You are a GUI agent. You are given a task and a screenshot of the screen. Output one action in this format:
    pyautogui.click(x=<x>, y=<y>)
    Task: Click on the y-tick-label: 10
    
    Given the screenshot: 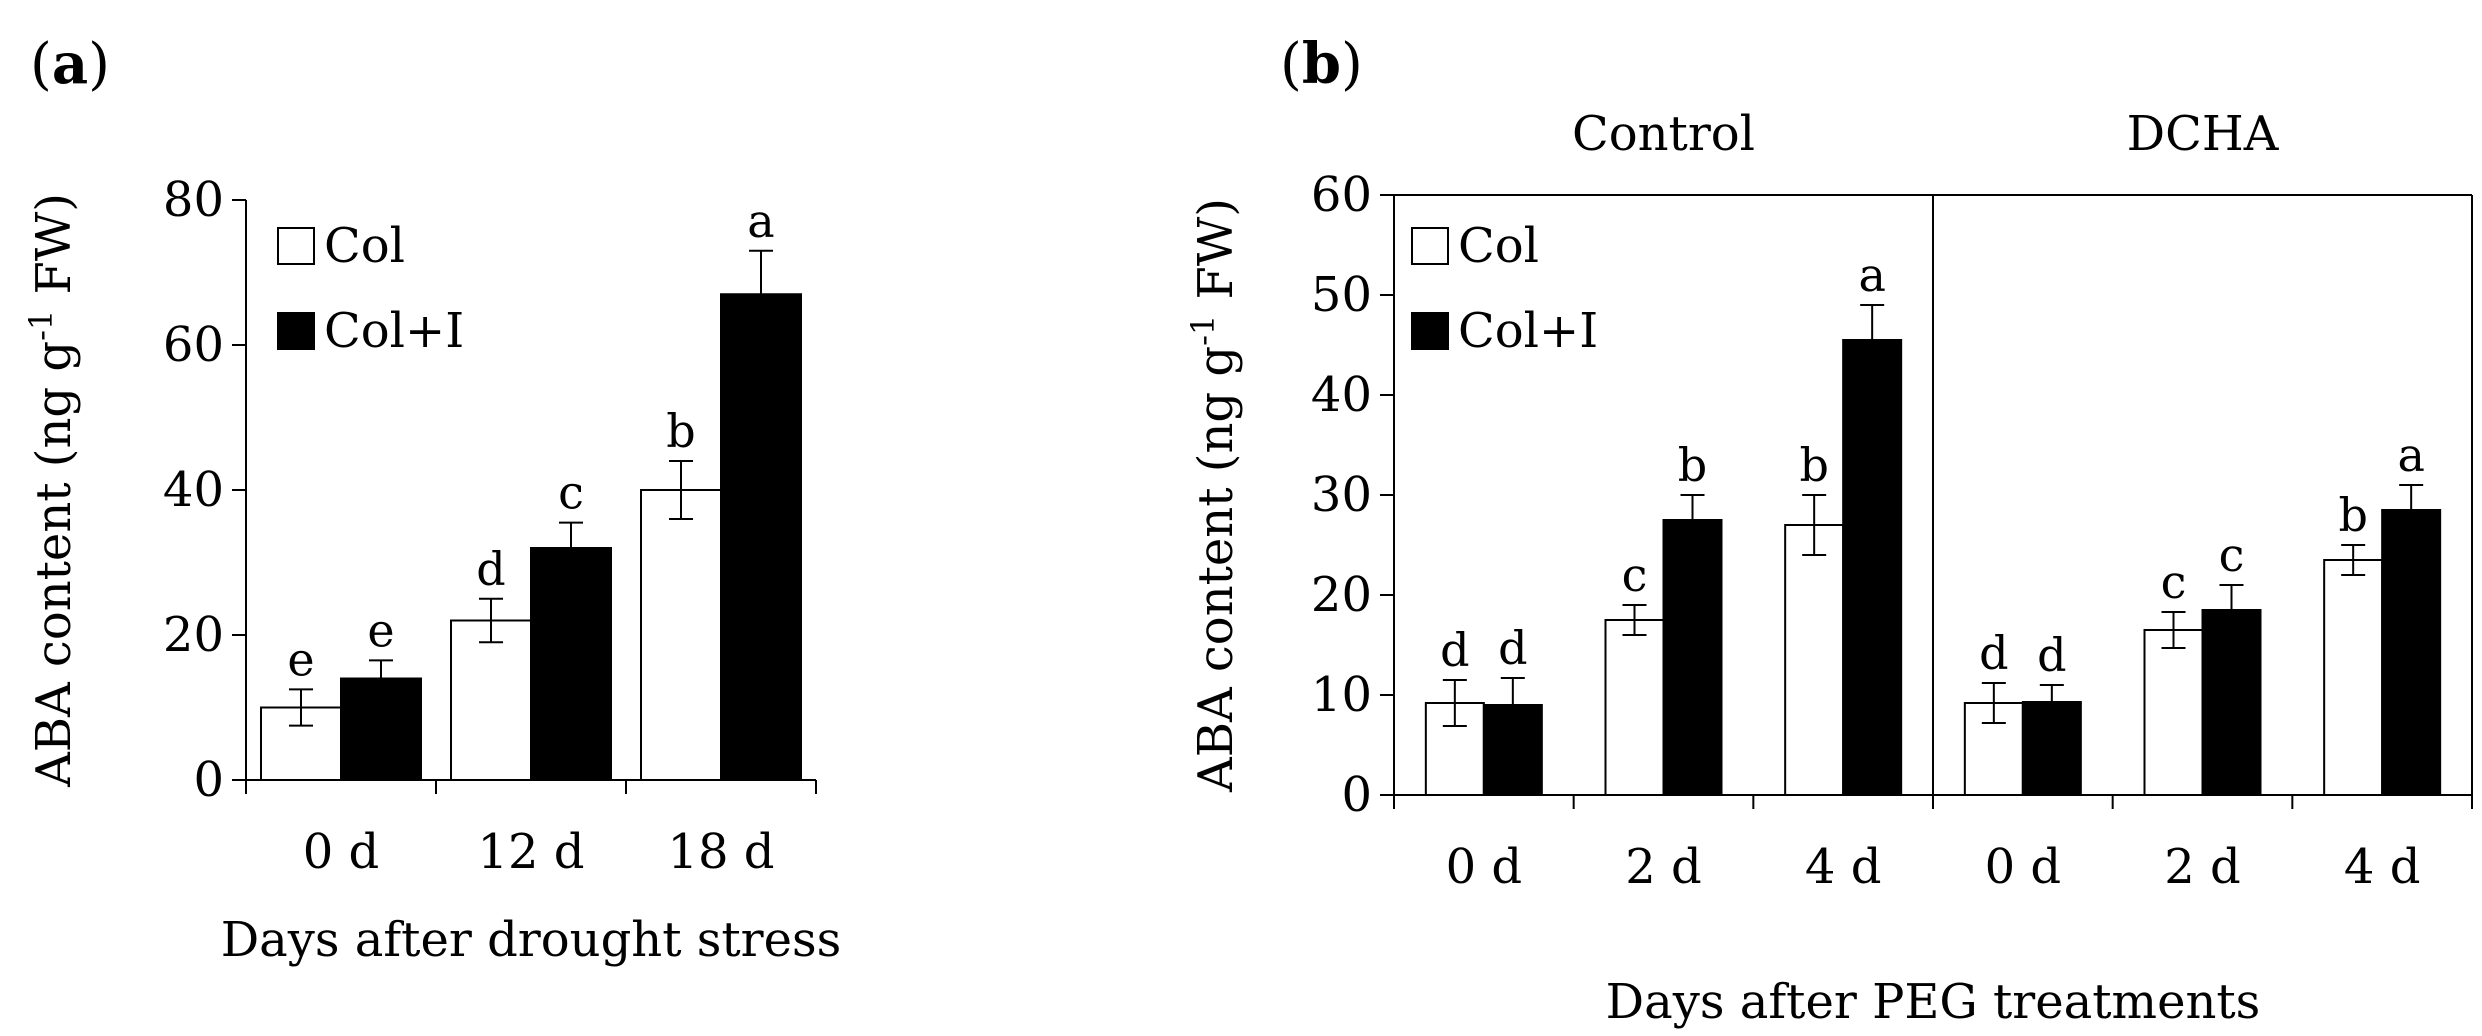 What is the action you would take?
    pyautogui.click(x=1341, y=695)
    